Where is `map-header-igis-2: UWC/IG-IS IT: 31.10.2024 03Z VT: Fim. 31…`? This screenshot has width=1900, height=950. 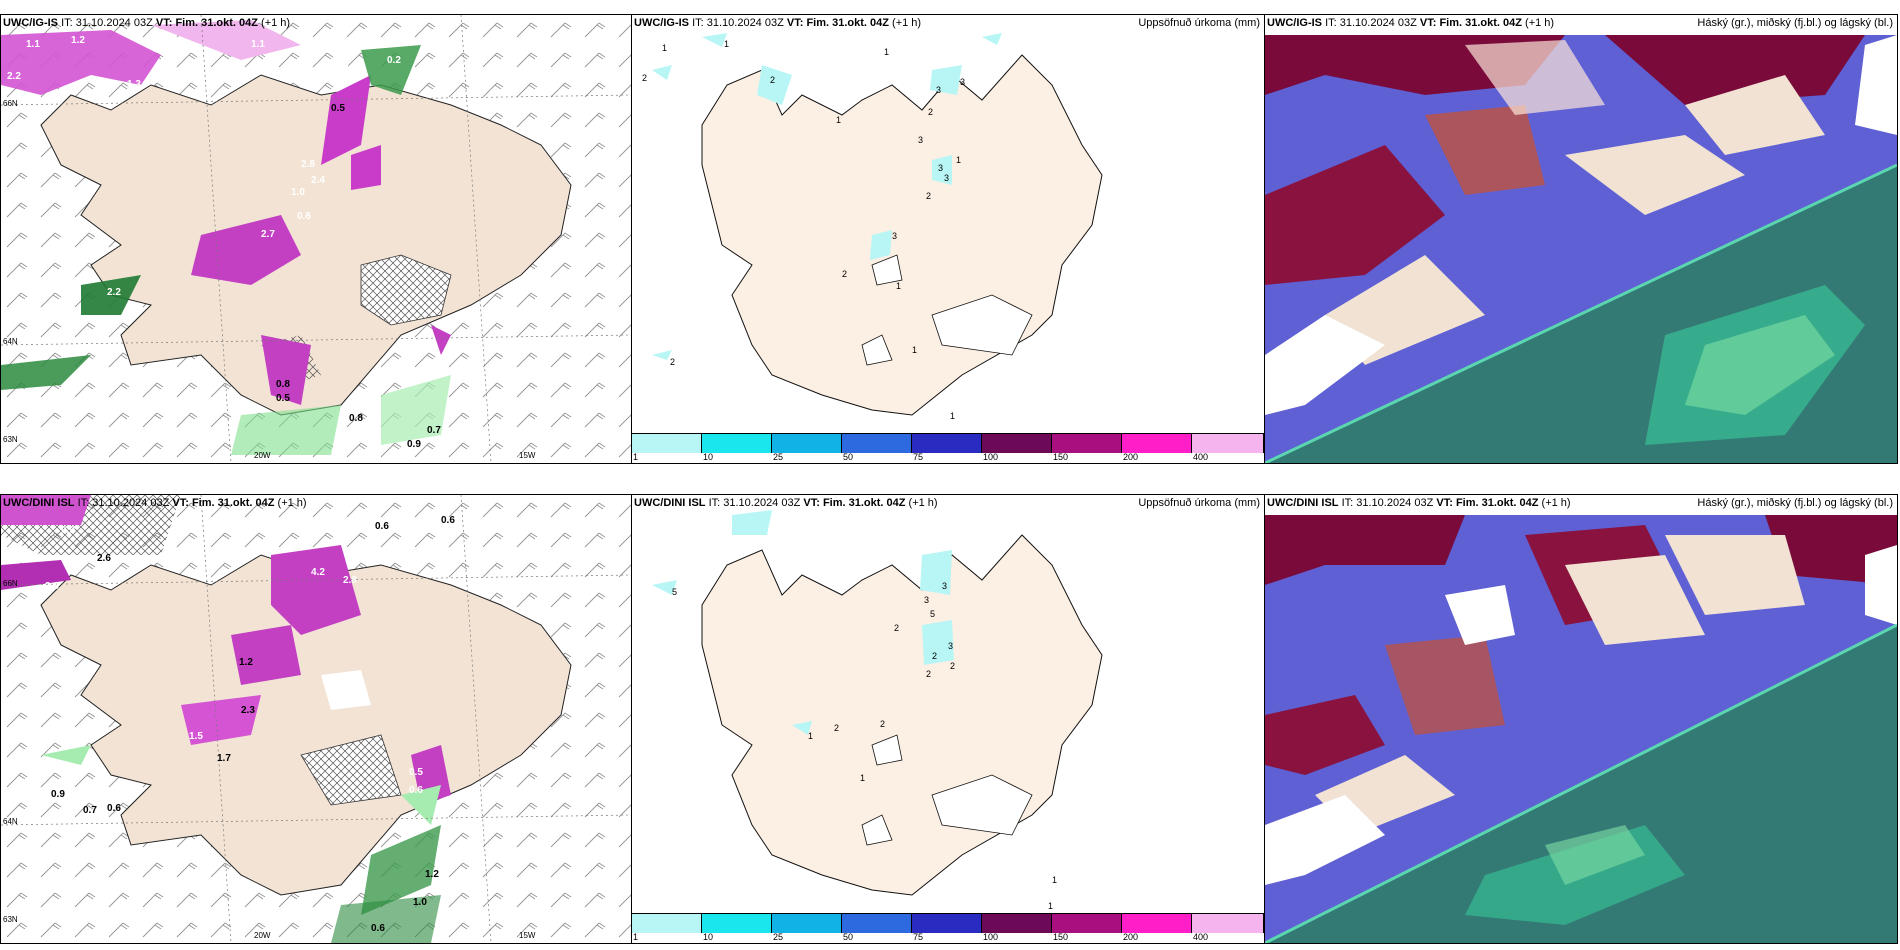
map-header-igis-2: UWC/IG-IS IT: 31.10.2024 03Z VT: Fim. 31… is located at coordinates (778, 23).